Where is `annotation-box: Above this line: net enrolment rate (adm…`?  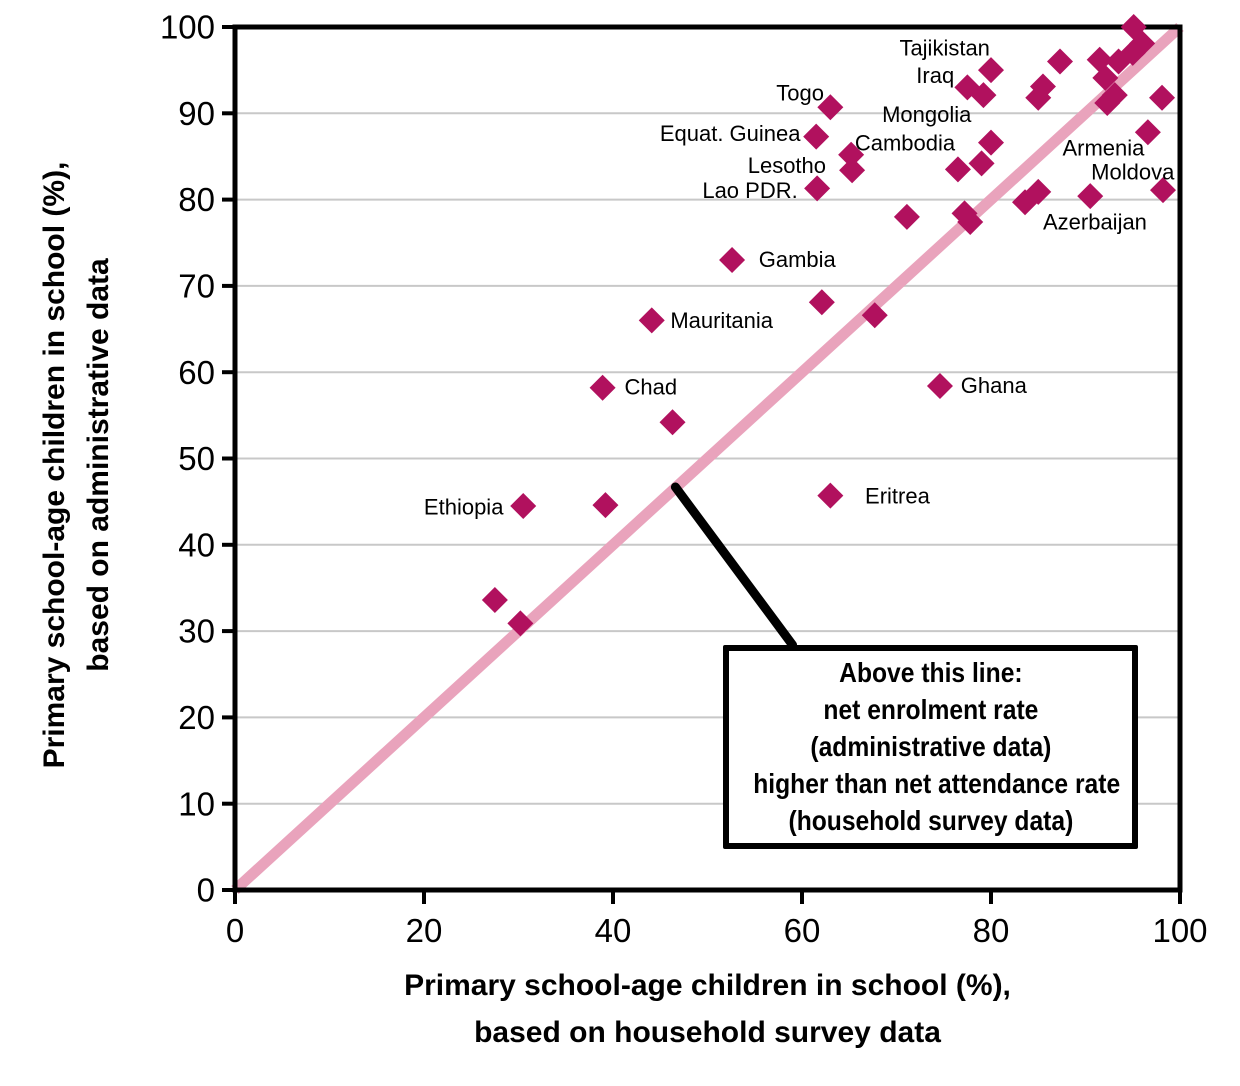
annotation-box: Above this line: net enrolment rate (adm… is located at coordinates (930, 746).